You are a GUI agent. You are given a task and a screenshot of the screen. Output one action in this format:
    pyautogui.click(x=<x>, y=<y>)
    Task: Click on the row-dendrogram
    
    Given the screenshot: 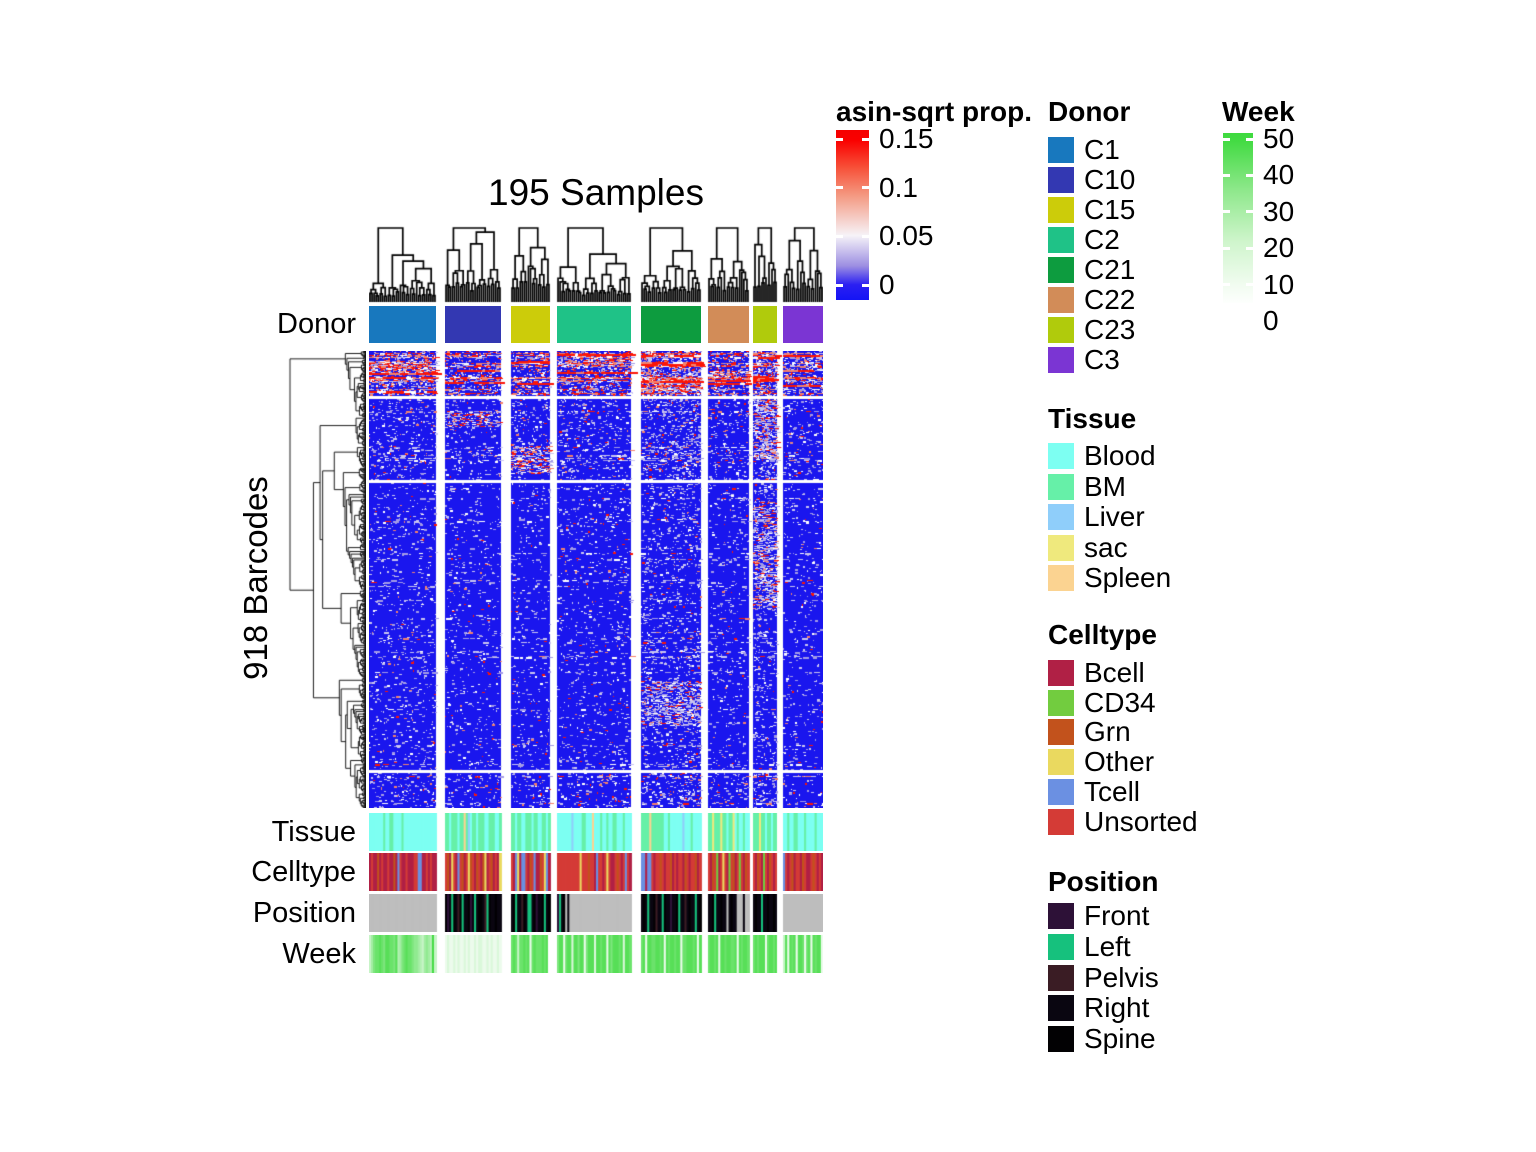 What is the action you would take?
    pyautogui.click(x=327, y=579)
    